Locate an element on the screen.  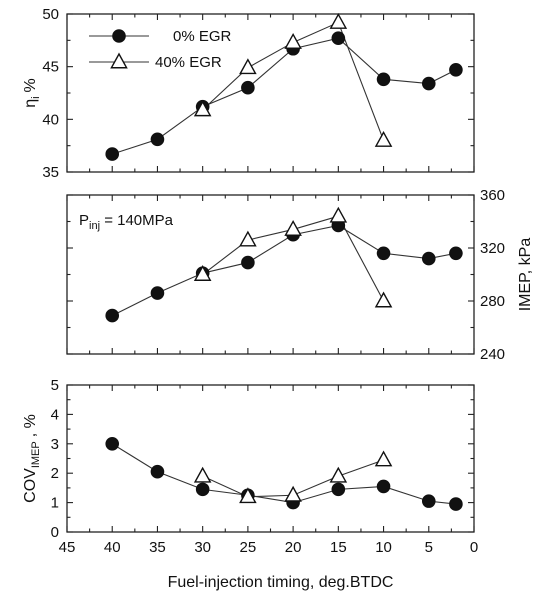
x-axis-label: Fuel-injection timing, deg.BTDC is located at coordinates (281, 582).